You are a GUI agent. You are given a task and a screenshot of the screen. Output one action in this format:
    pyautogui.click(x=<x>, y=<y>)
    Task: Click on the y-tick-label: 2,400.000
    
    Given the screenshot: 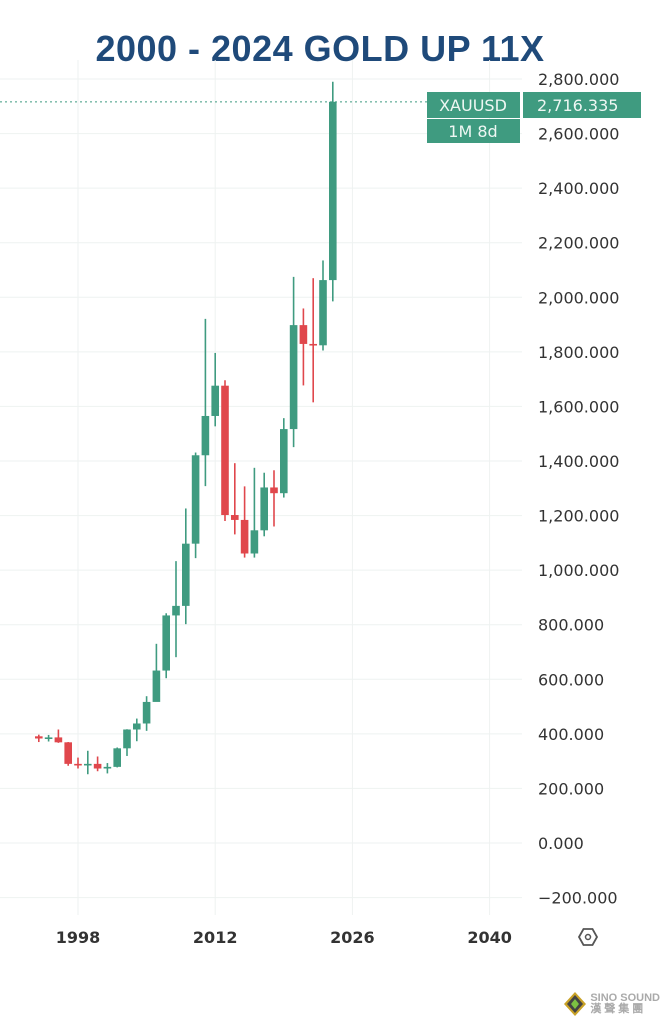 What is the action you would take?
    pyautogui.click(x=578, y=188)
    